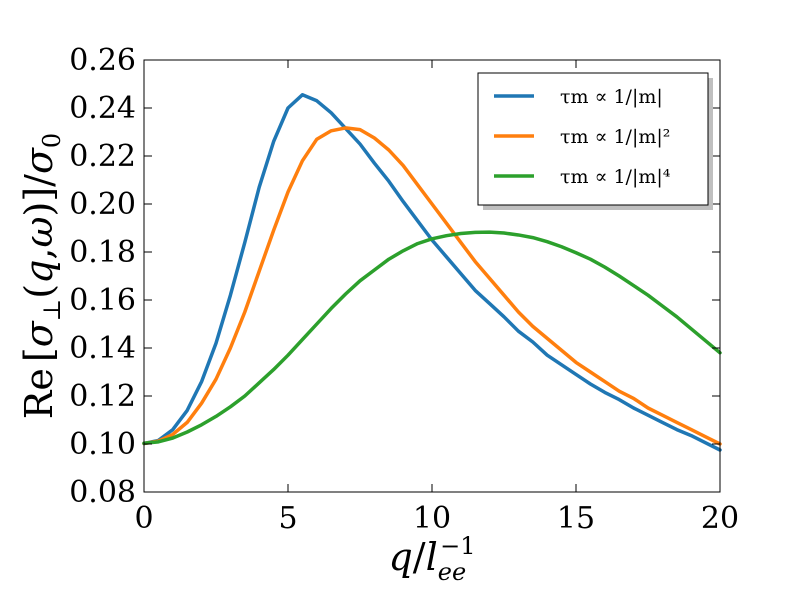 This screenshot has width=800, height=600. Describe the element at coordinates (287, 518) in the screenshot. I see `x-tick-label: 5` at that location.